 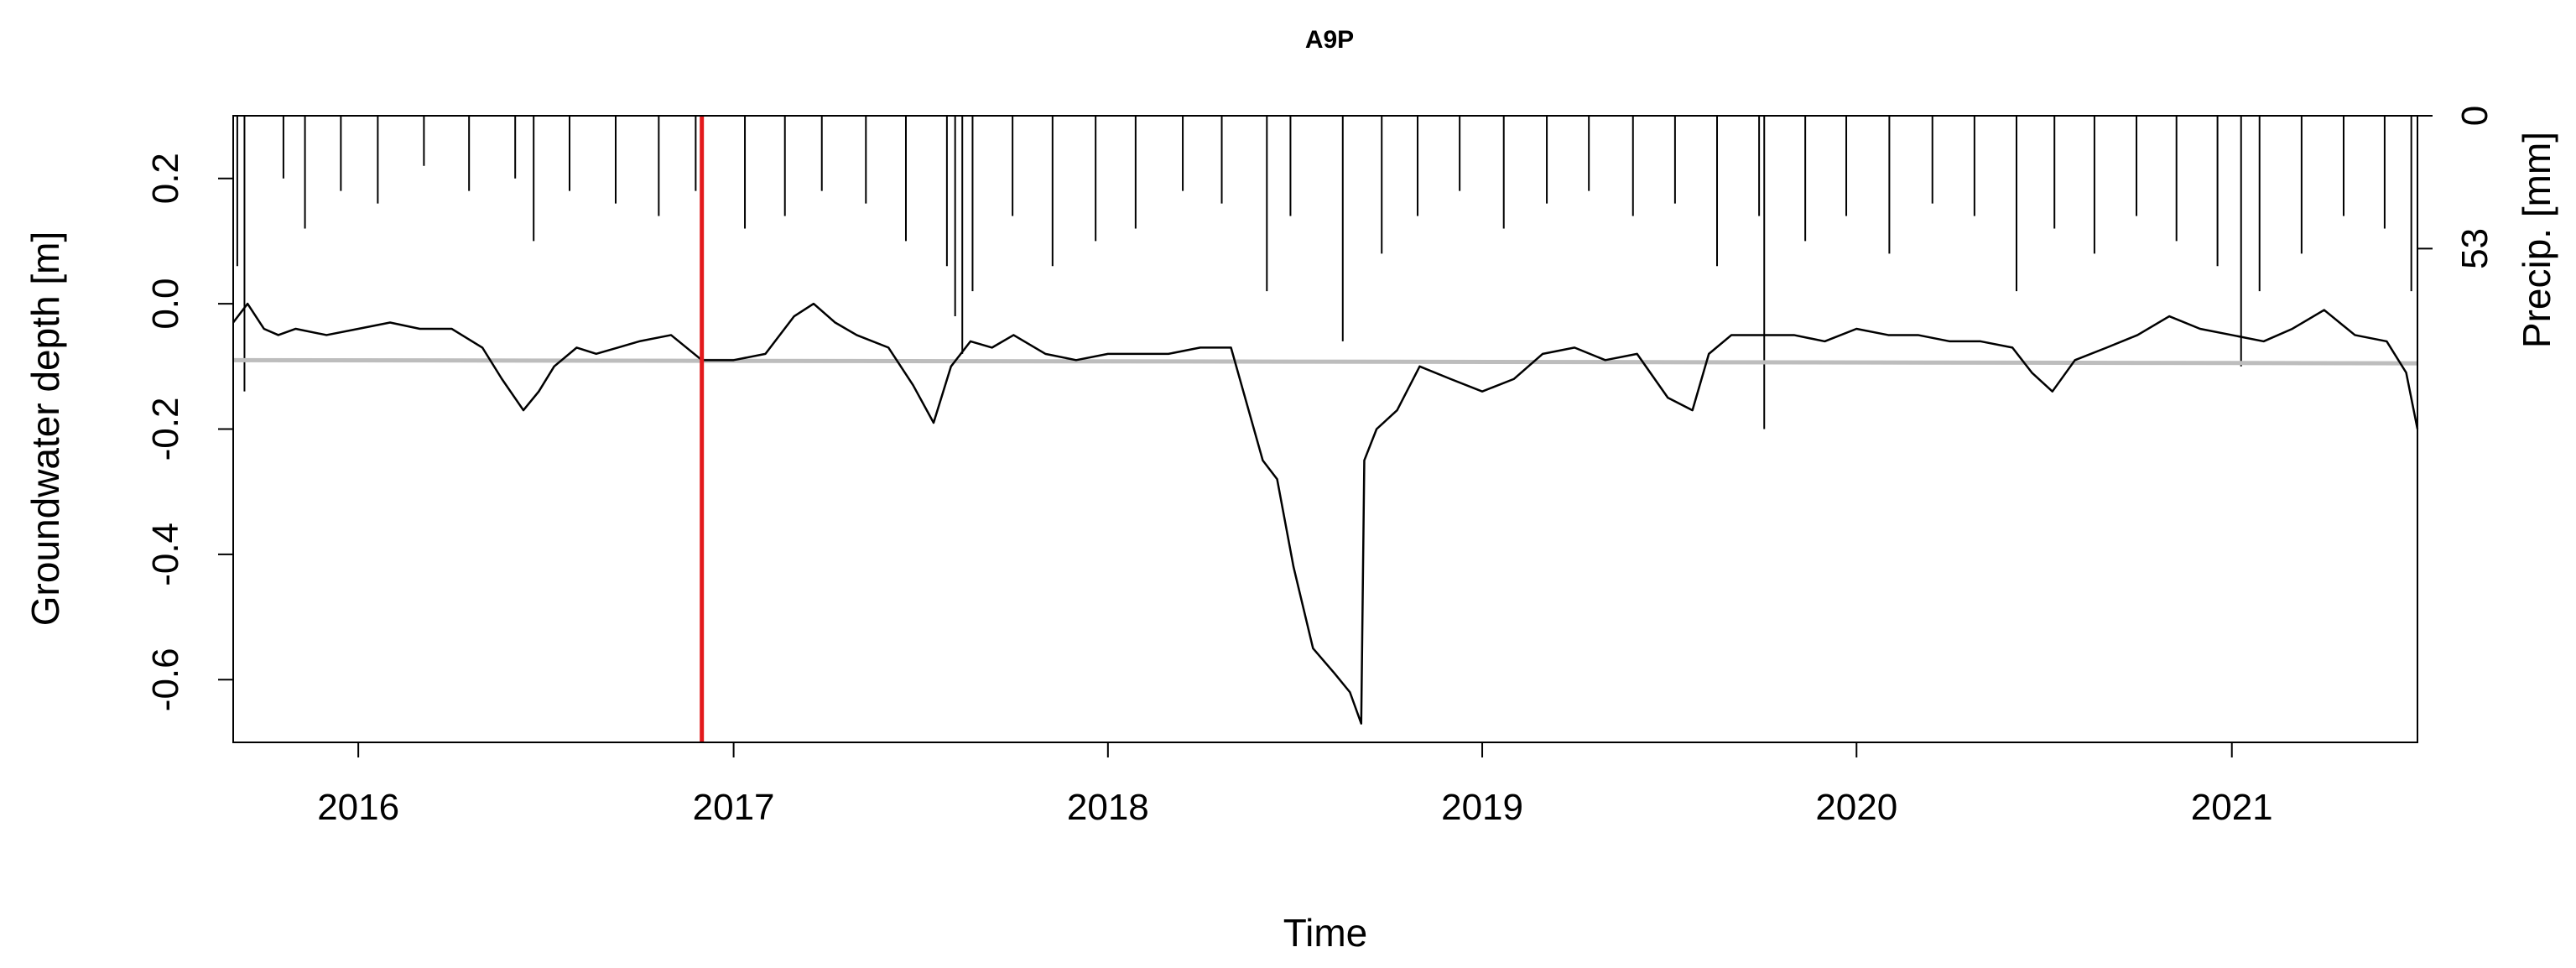 What do you see at coordinates (165, 429) in the screenshot?
I see `y-tick-label: -0.2` at bounding box center [165, 429].